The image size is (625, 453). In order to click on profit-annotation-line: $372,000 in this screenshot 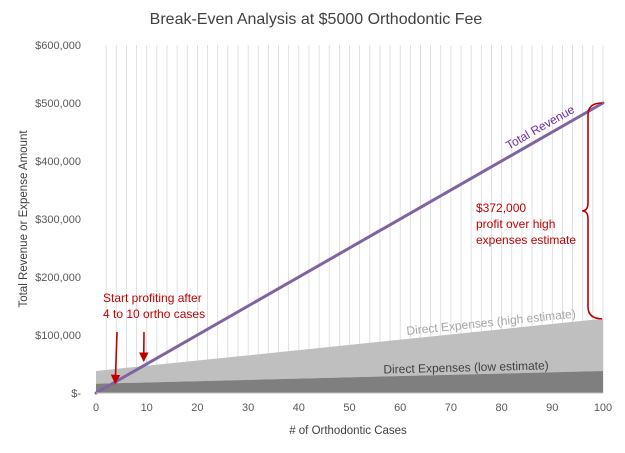, I will do `click(501, 208)`.